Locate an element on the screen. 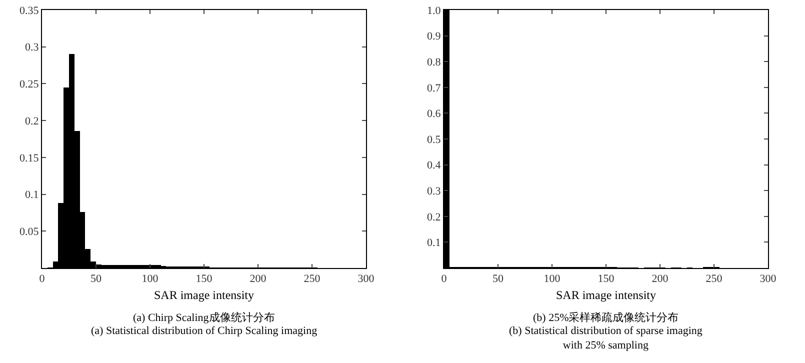 This screenshot has width=805, height=363. y-tick-label: 1.0 is located at coordinates (434, 10).